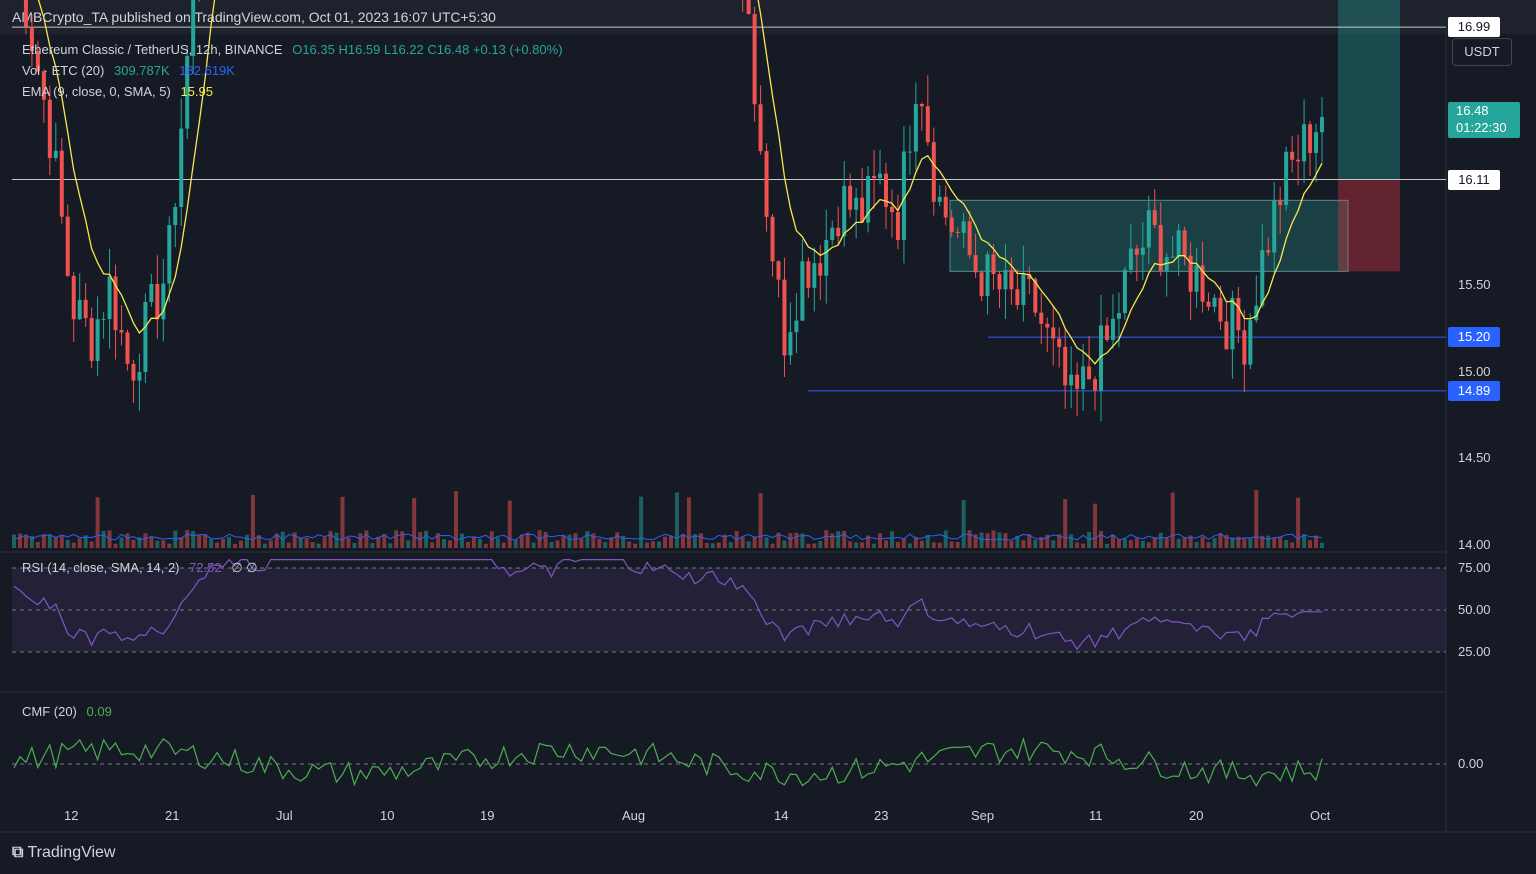 This screenshot has height=874, width=1536. What do you see at coordinates (1484, 120) in the screenshot?
I see `last-price-tag: 16.48 01:22:30` at bounding box center [1484, 120].